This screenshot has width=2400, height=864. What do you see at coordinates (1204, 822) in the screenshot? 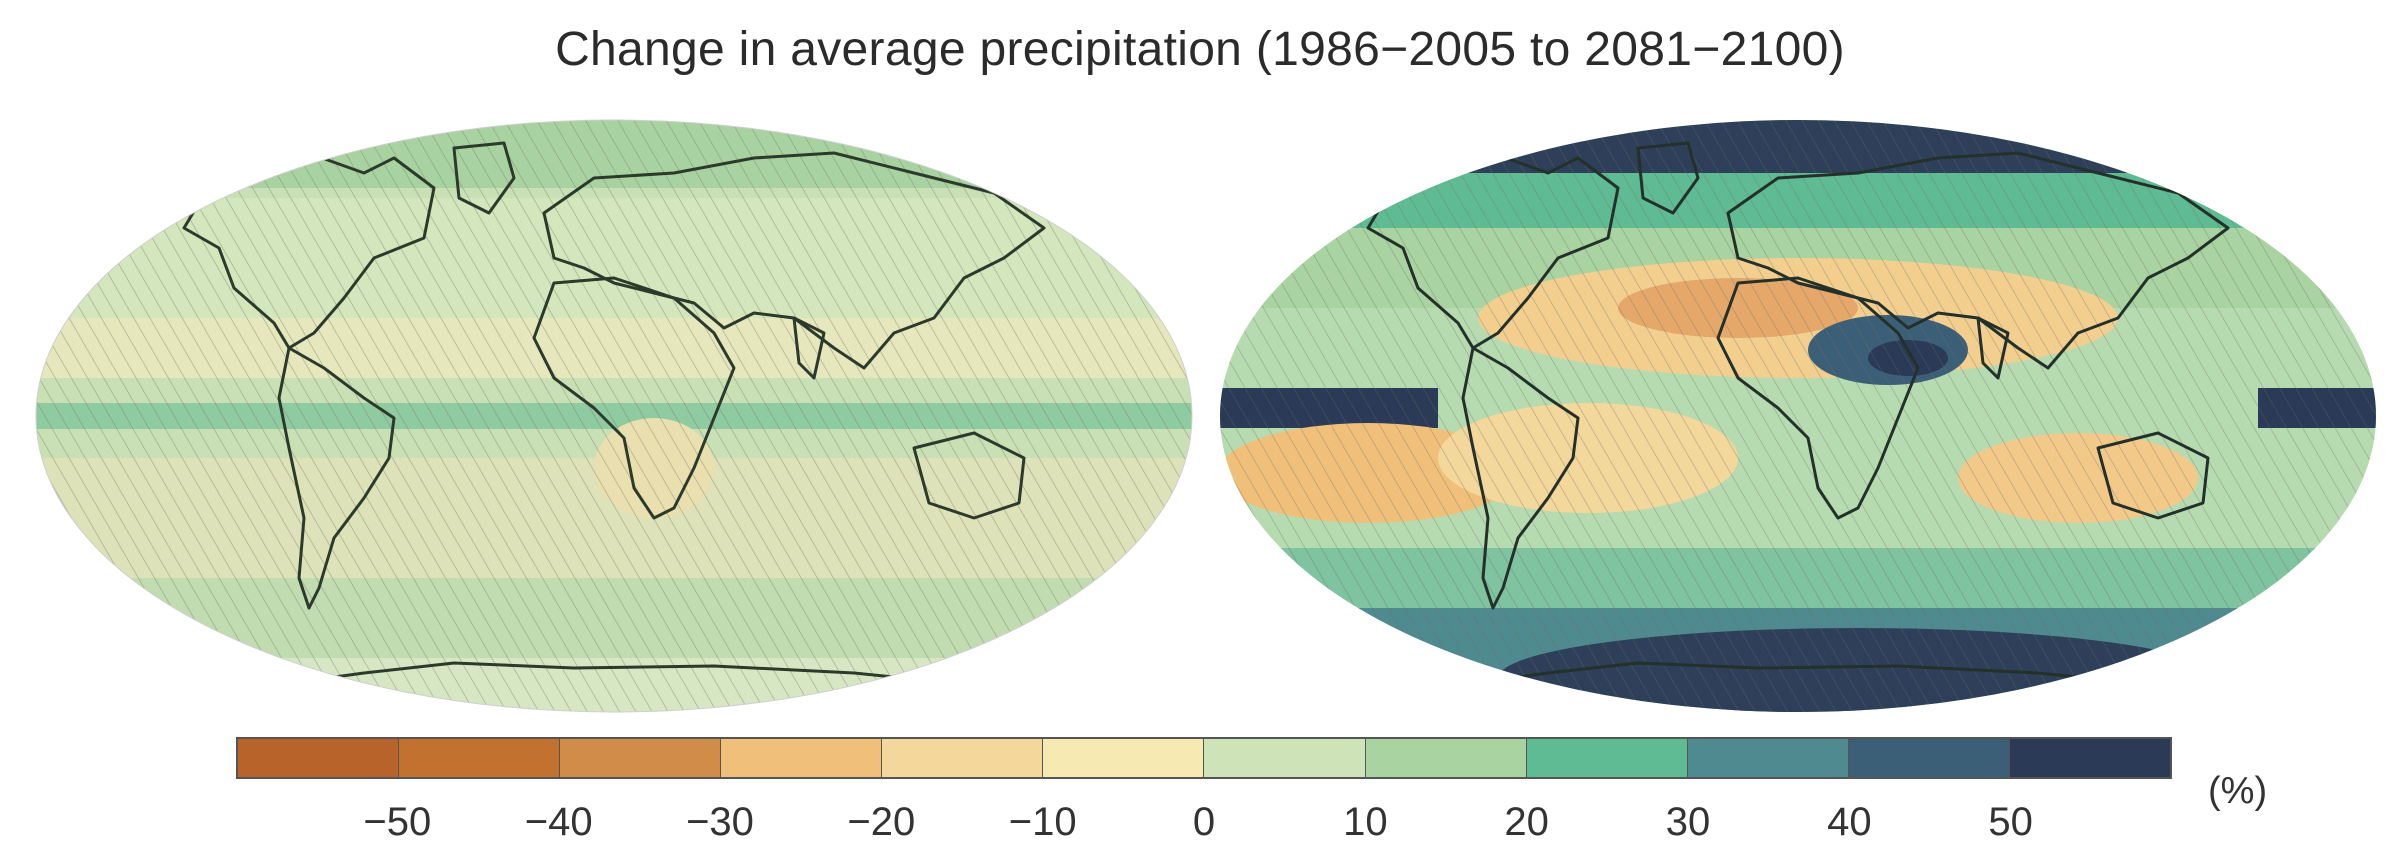
I see `colorbar-tick-label: 0` at bounding box center [1204, 822].